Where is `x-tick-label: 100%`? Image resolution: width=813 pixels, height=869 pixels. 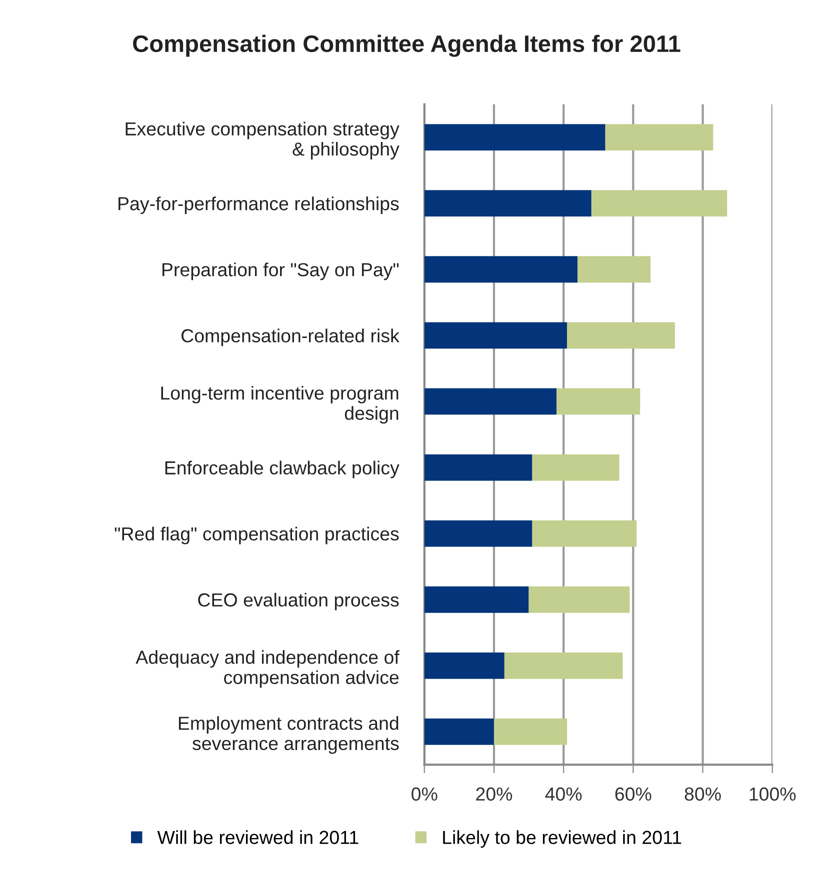 x-tick-label: 100% is located at coordinates (773, 794).